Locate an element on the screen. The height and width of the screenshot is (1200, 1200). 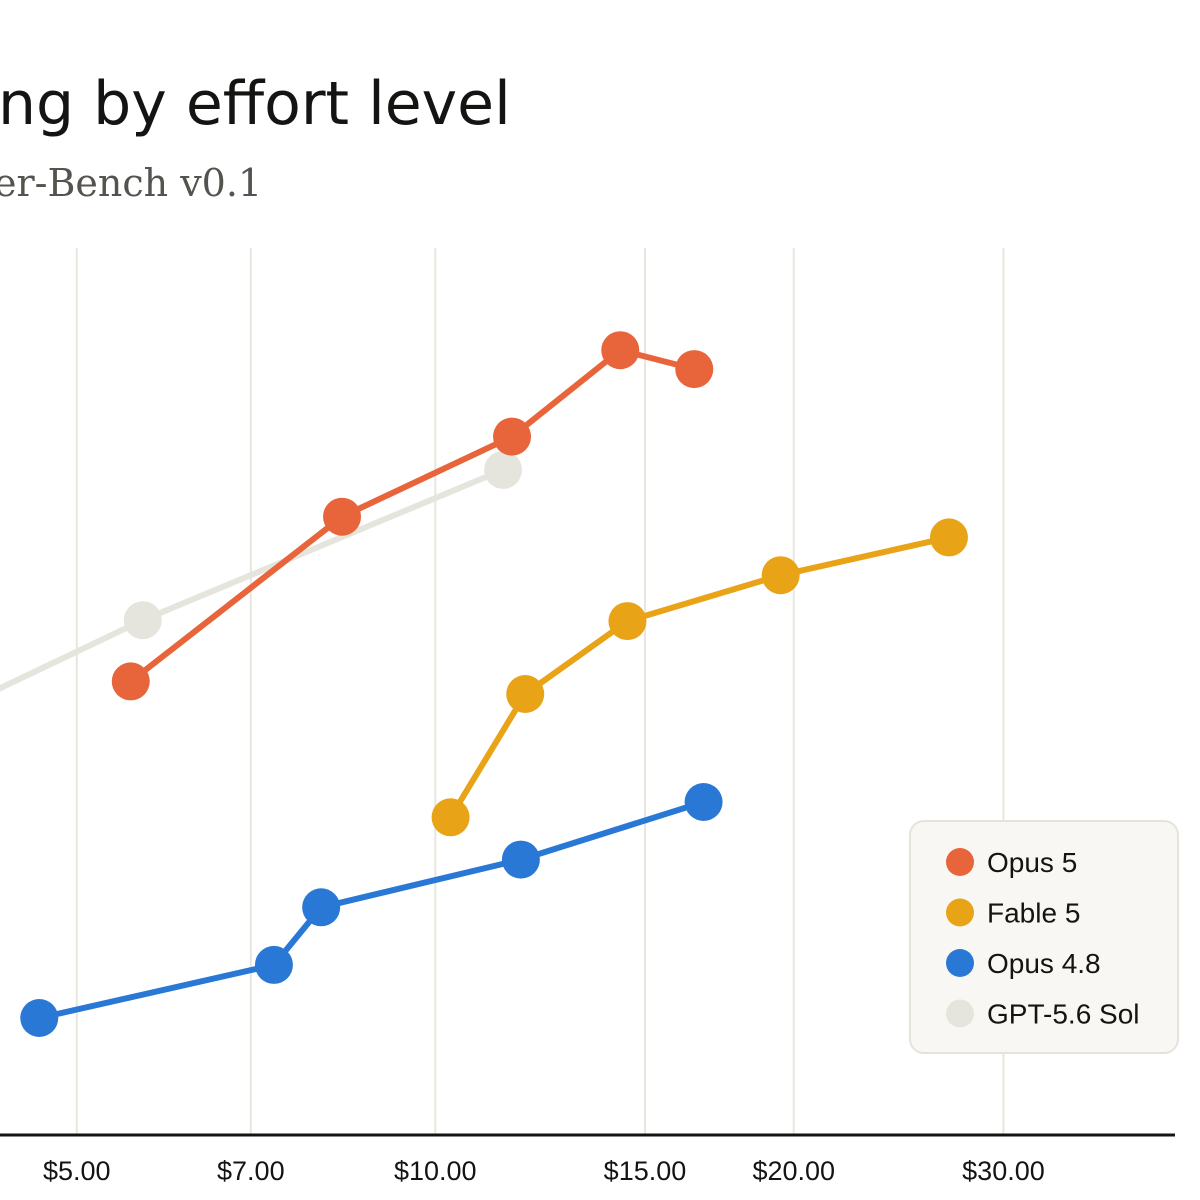
legend: Opus 5 Fable 5 Opus 4.8 GPT-5.6 Sol is located at coordinates (1044, 937).